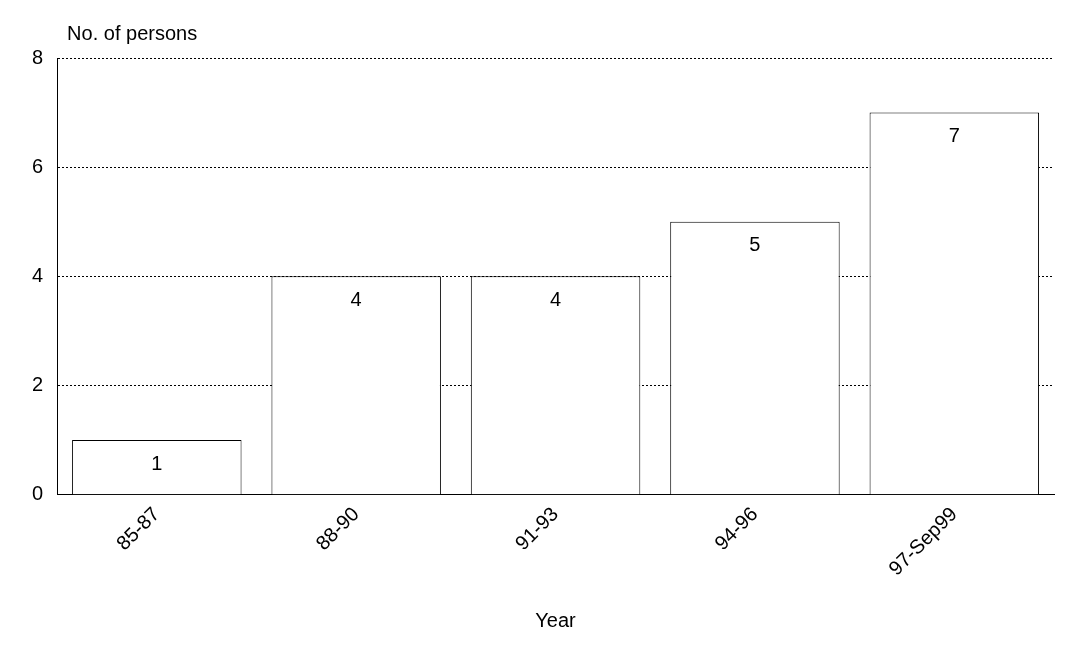 The image size is (1072, 645). Describe the element at coordinates (38, 56) in the screenshot. I see `y-tick-label: 8` at that location.